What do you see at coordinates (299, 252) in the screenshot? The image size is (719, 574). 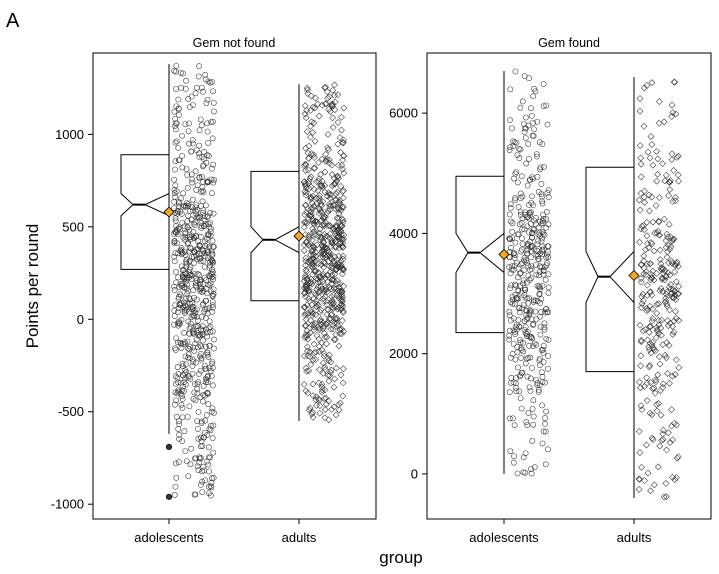 I see `box-group-adults` at bounding box center [299, 252].